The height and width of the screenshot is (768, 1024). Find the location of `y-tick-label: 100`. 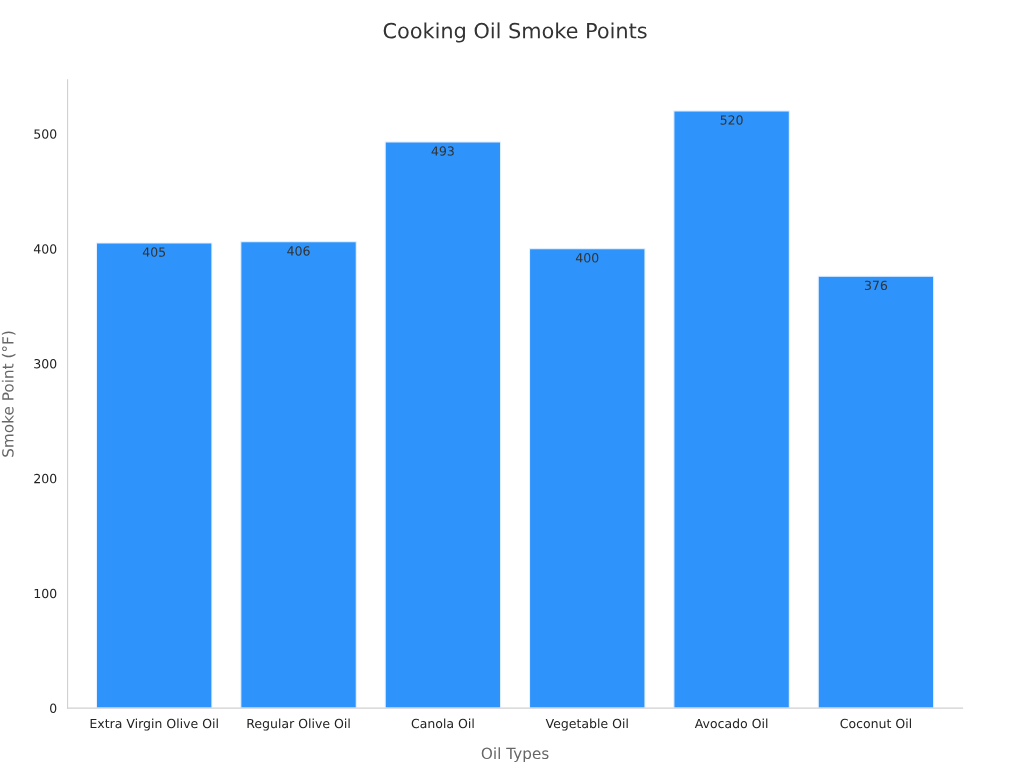

y-tick-label: 100 is located at coordinates (45, 593).